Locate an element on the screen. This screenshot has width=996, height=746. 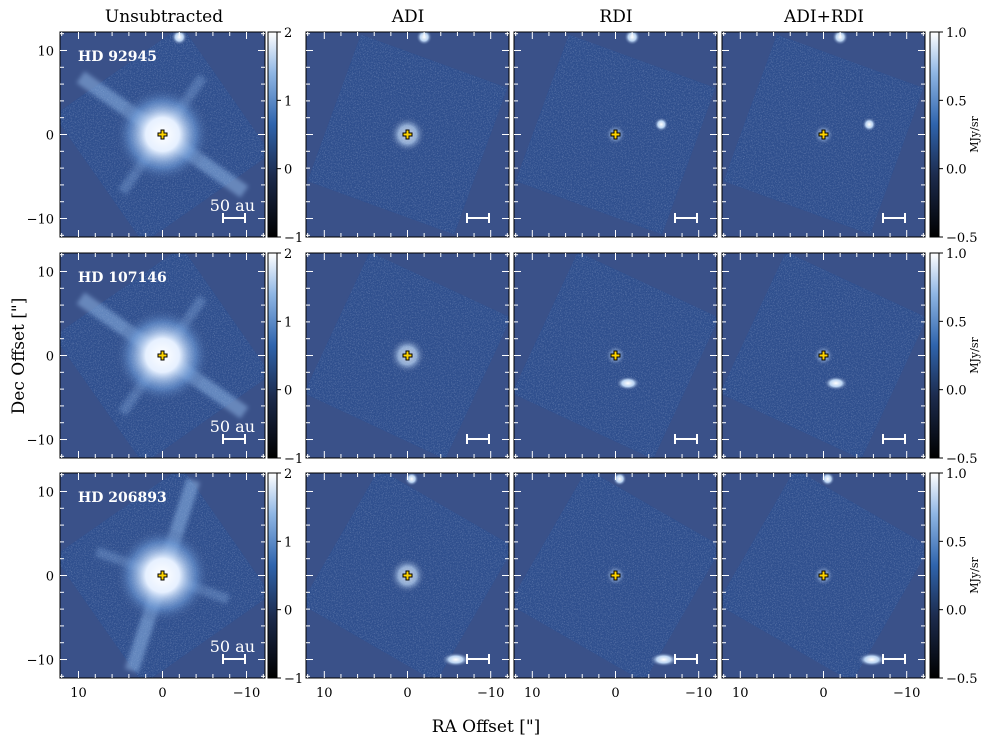
panel-r1-c1: 50 au HD 92945 10 0 −10 is located at coordinates (146, 134).